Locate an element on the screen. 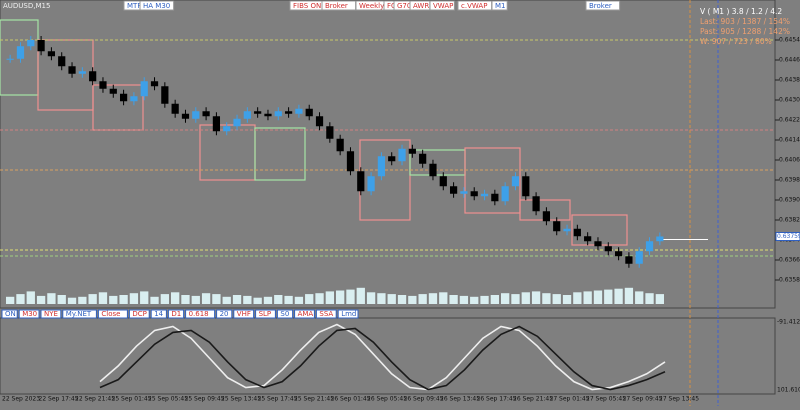 This screenshot has height=410, width=800. indicator-button-label: Lmd is located at coordinates (348, 314).